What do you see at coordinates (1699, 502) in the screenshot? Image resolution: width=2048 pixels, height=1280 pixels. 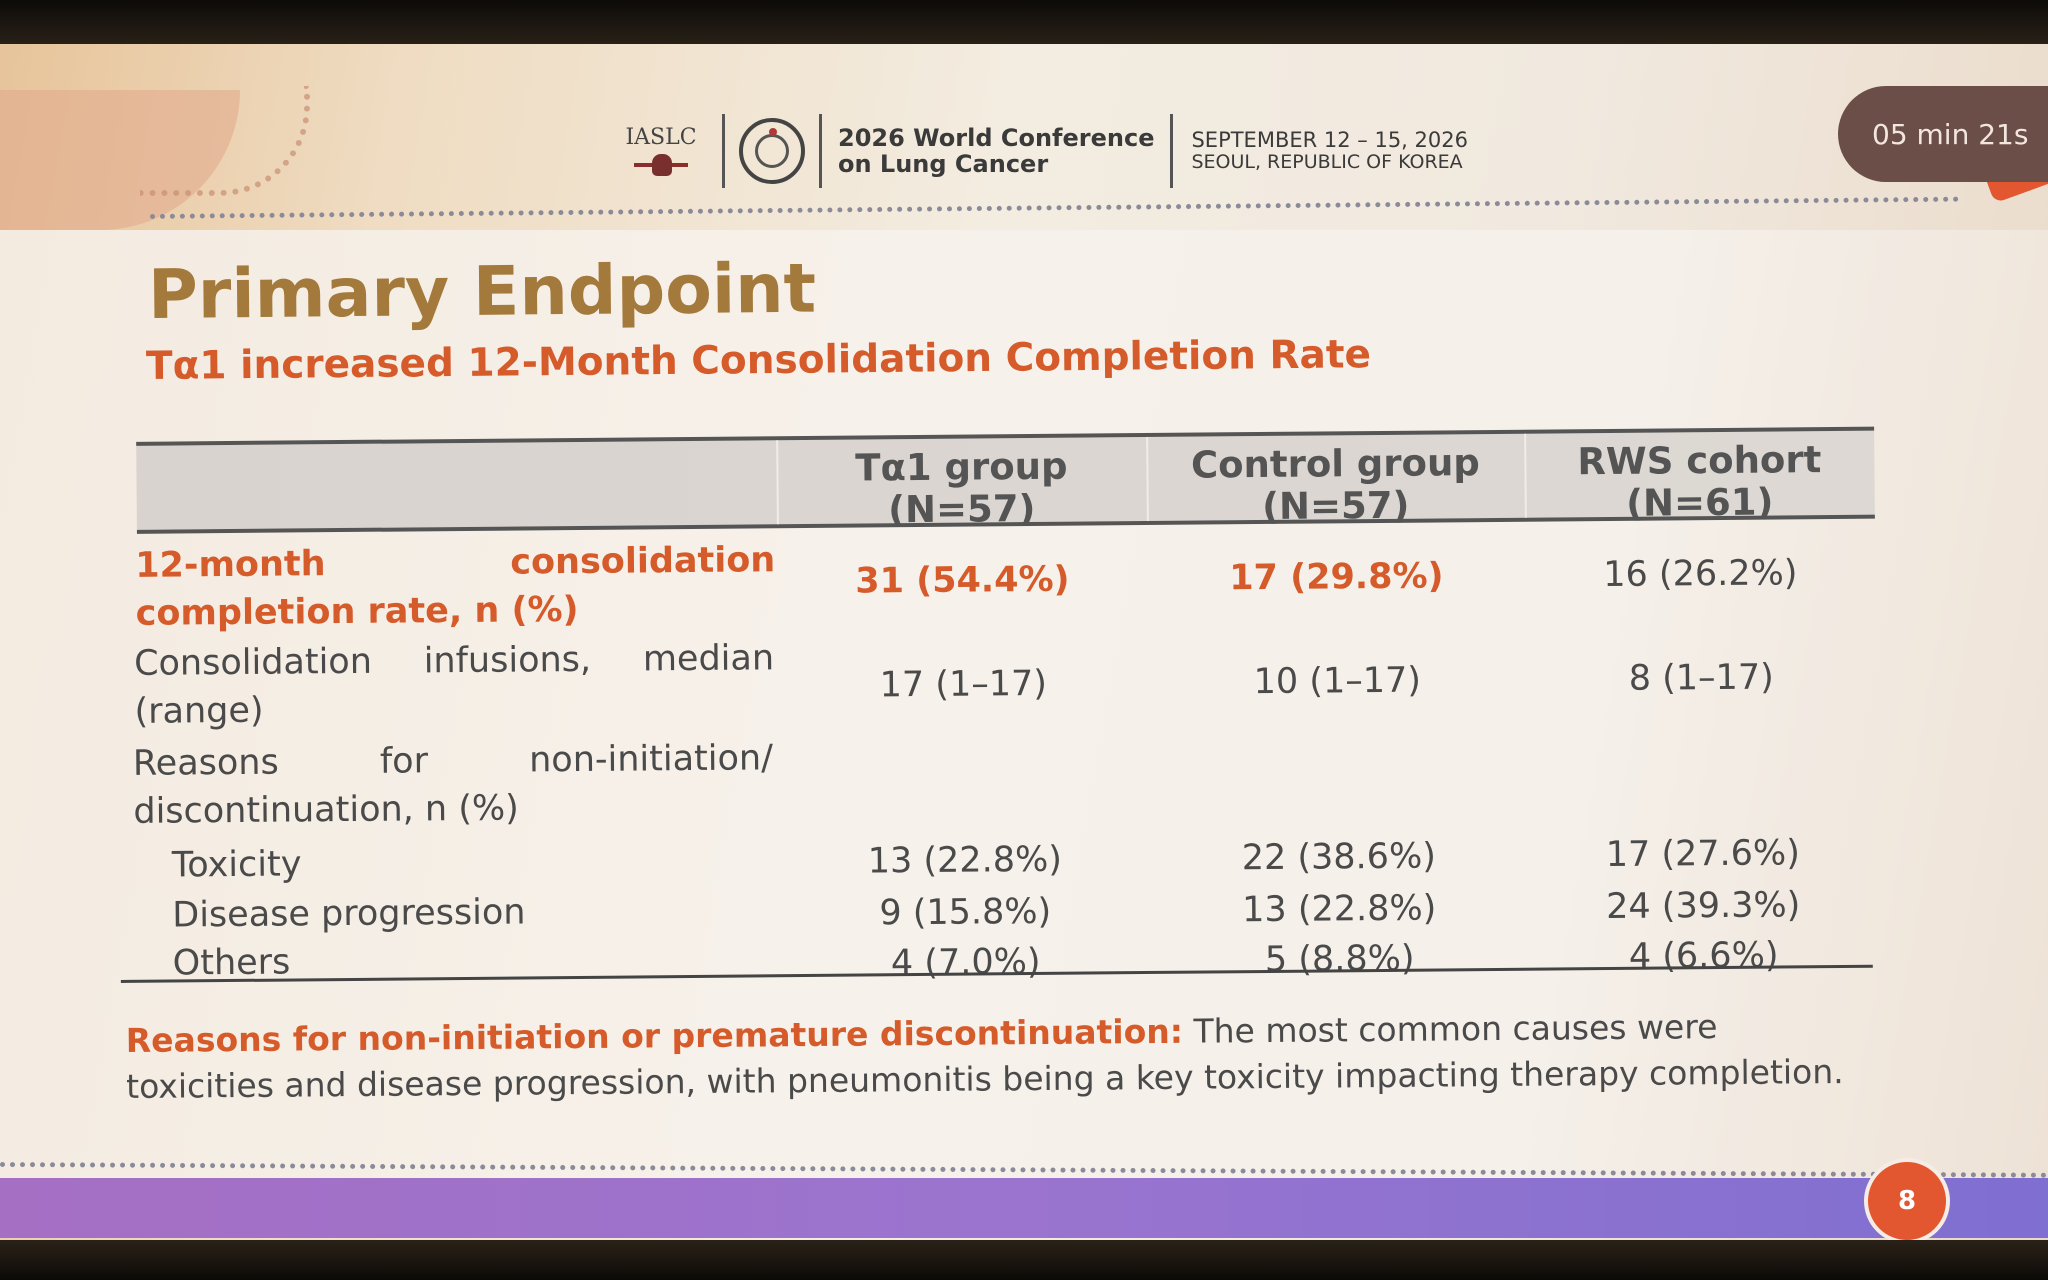 I see `column-header-n: (N=61)` at bounding box center [1699, 502].